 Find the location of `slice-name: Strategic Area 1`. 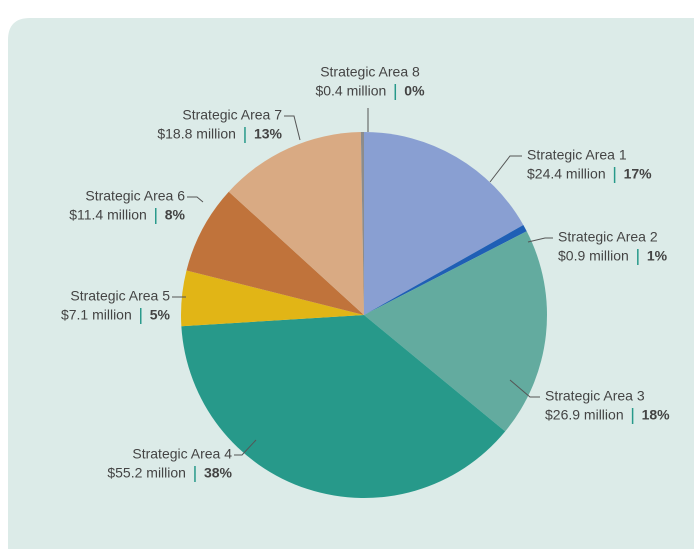

slice-name: Strategic Area 1 is located at coordinates (577, 155).